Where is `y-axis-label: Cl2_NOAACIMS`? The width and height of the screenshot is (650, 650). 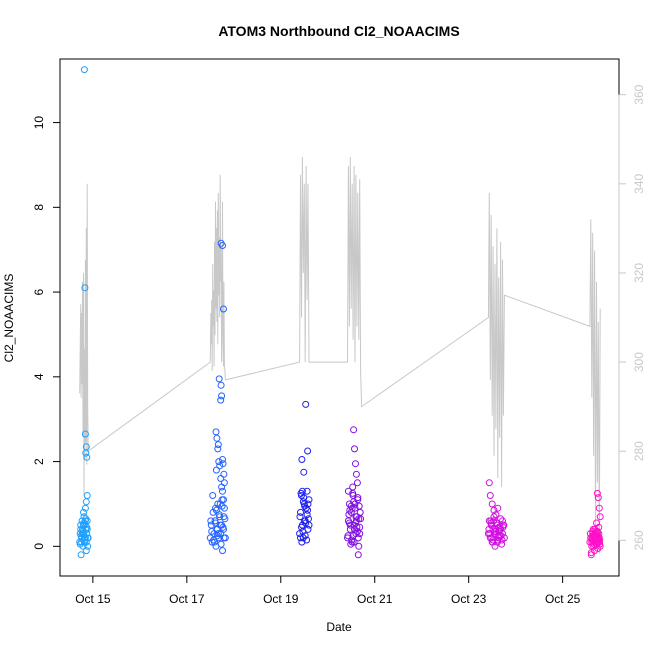 y-axis-label: Cl2_NOAACIMS is located at coordinates (9, 318).